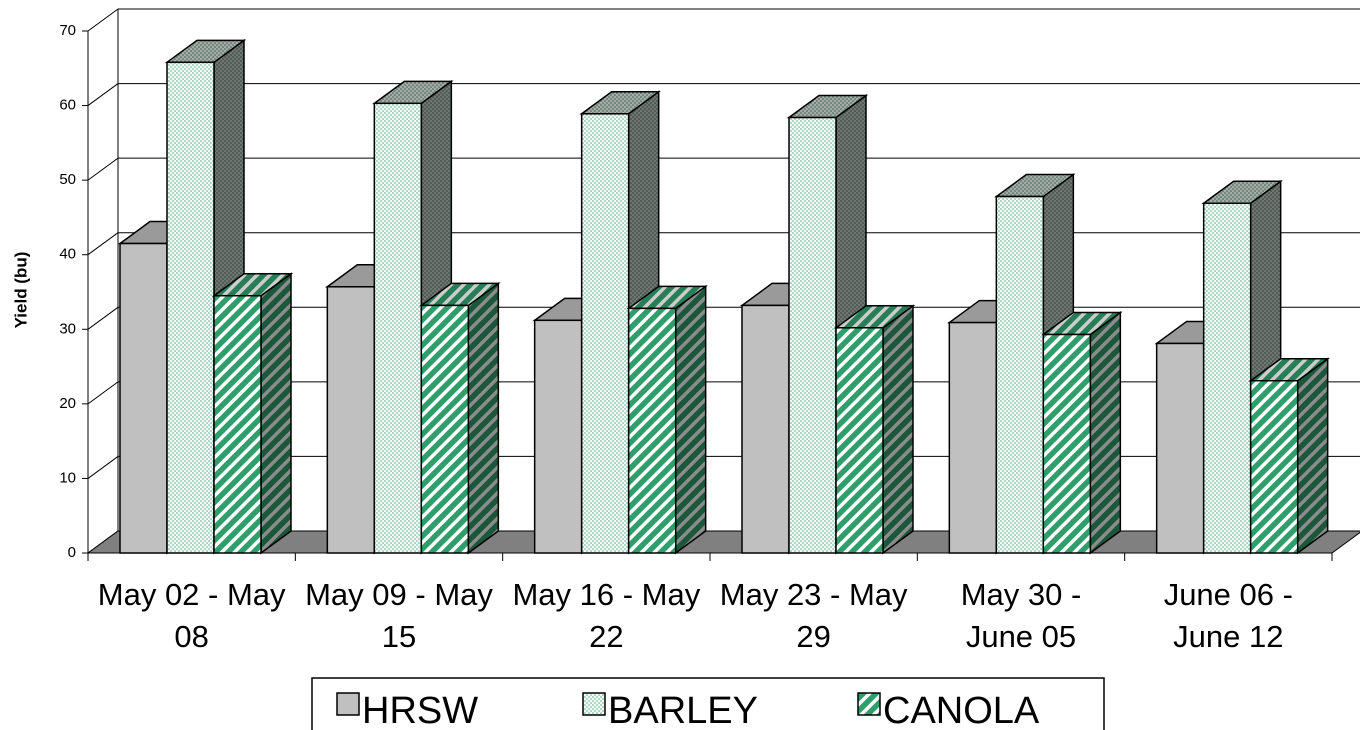 The width and height of the screenshot is (1360, 730). What do you see at coordinates (1228, 615) in the screenshot?
I see `x-tick-label: June 06 - June 12` at bounding box center [1228, 615].